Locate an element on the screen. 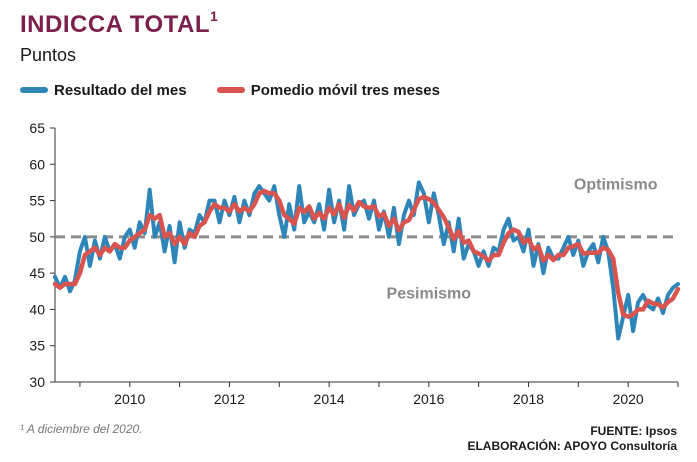 The height and width of the screenshot is (462, 697). x-tick-label-2010: 2010 is located at coordinates (129, 399).